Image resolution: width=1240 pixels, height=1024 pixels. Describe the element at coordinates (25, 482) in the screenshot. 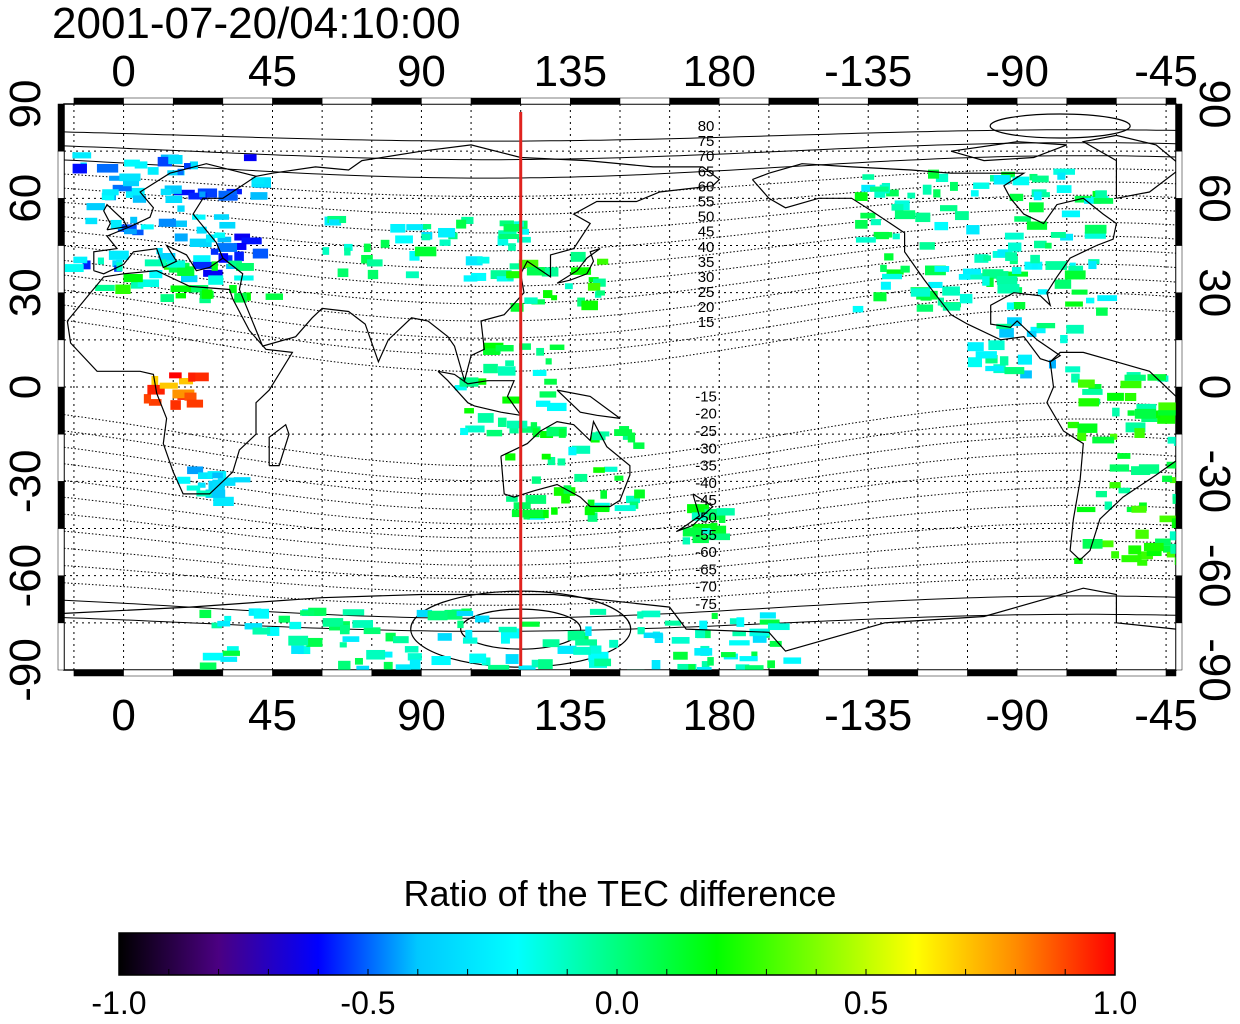

I see `left-lat-tick-label: -30` at that location.